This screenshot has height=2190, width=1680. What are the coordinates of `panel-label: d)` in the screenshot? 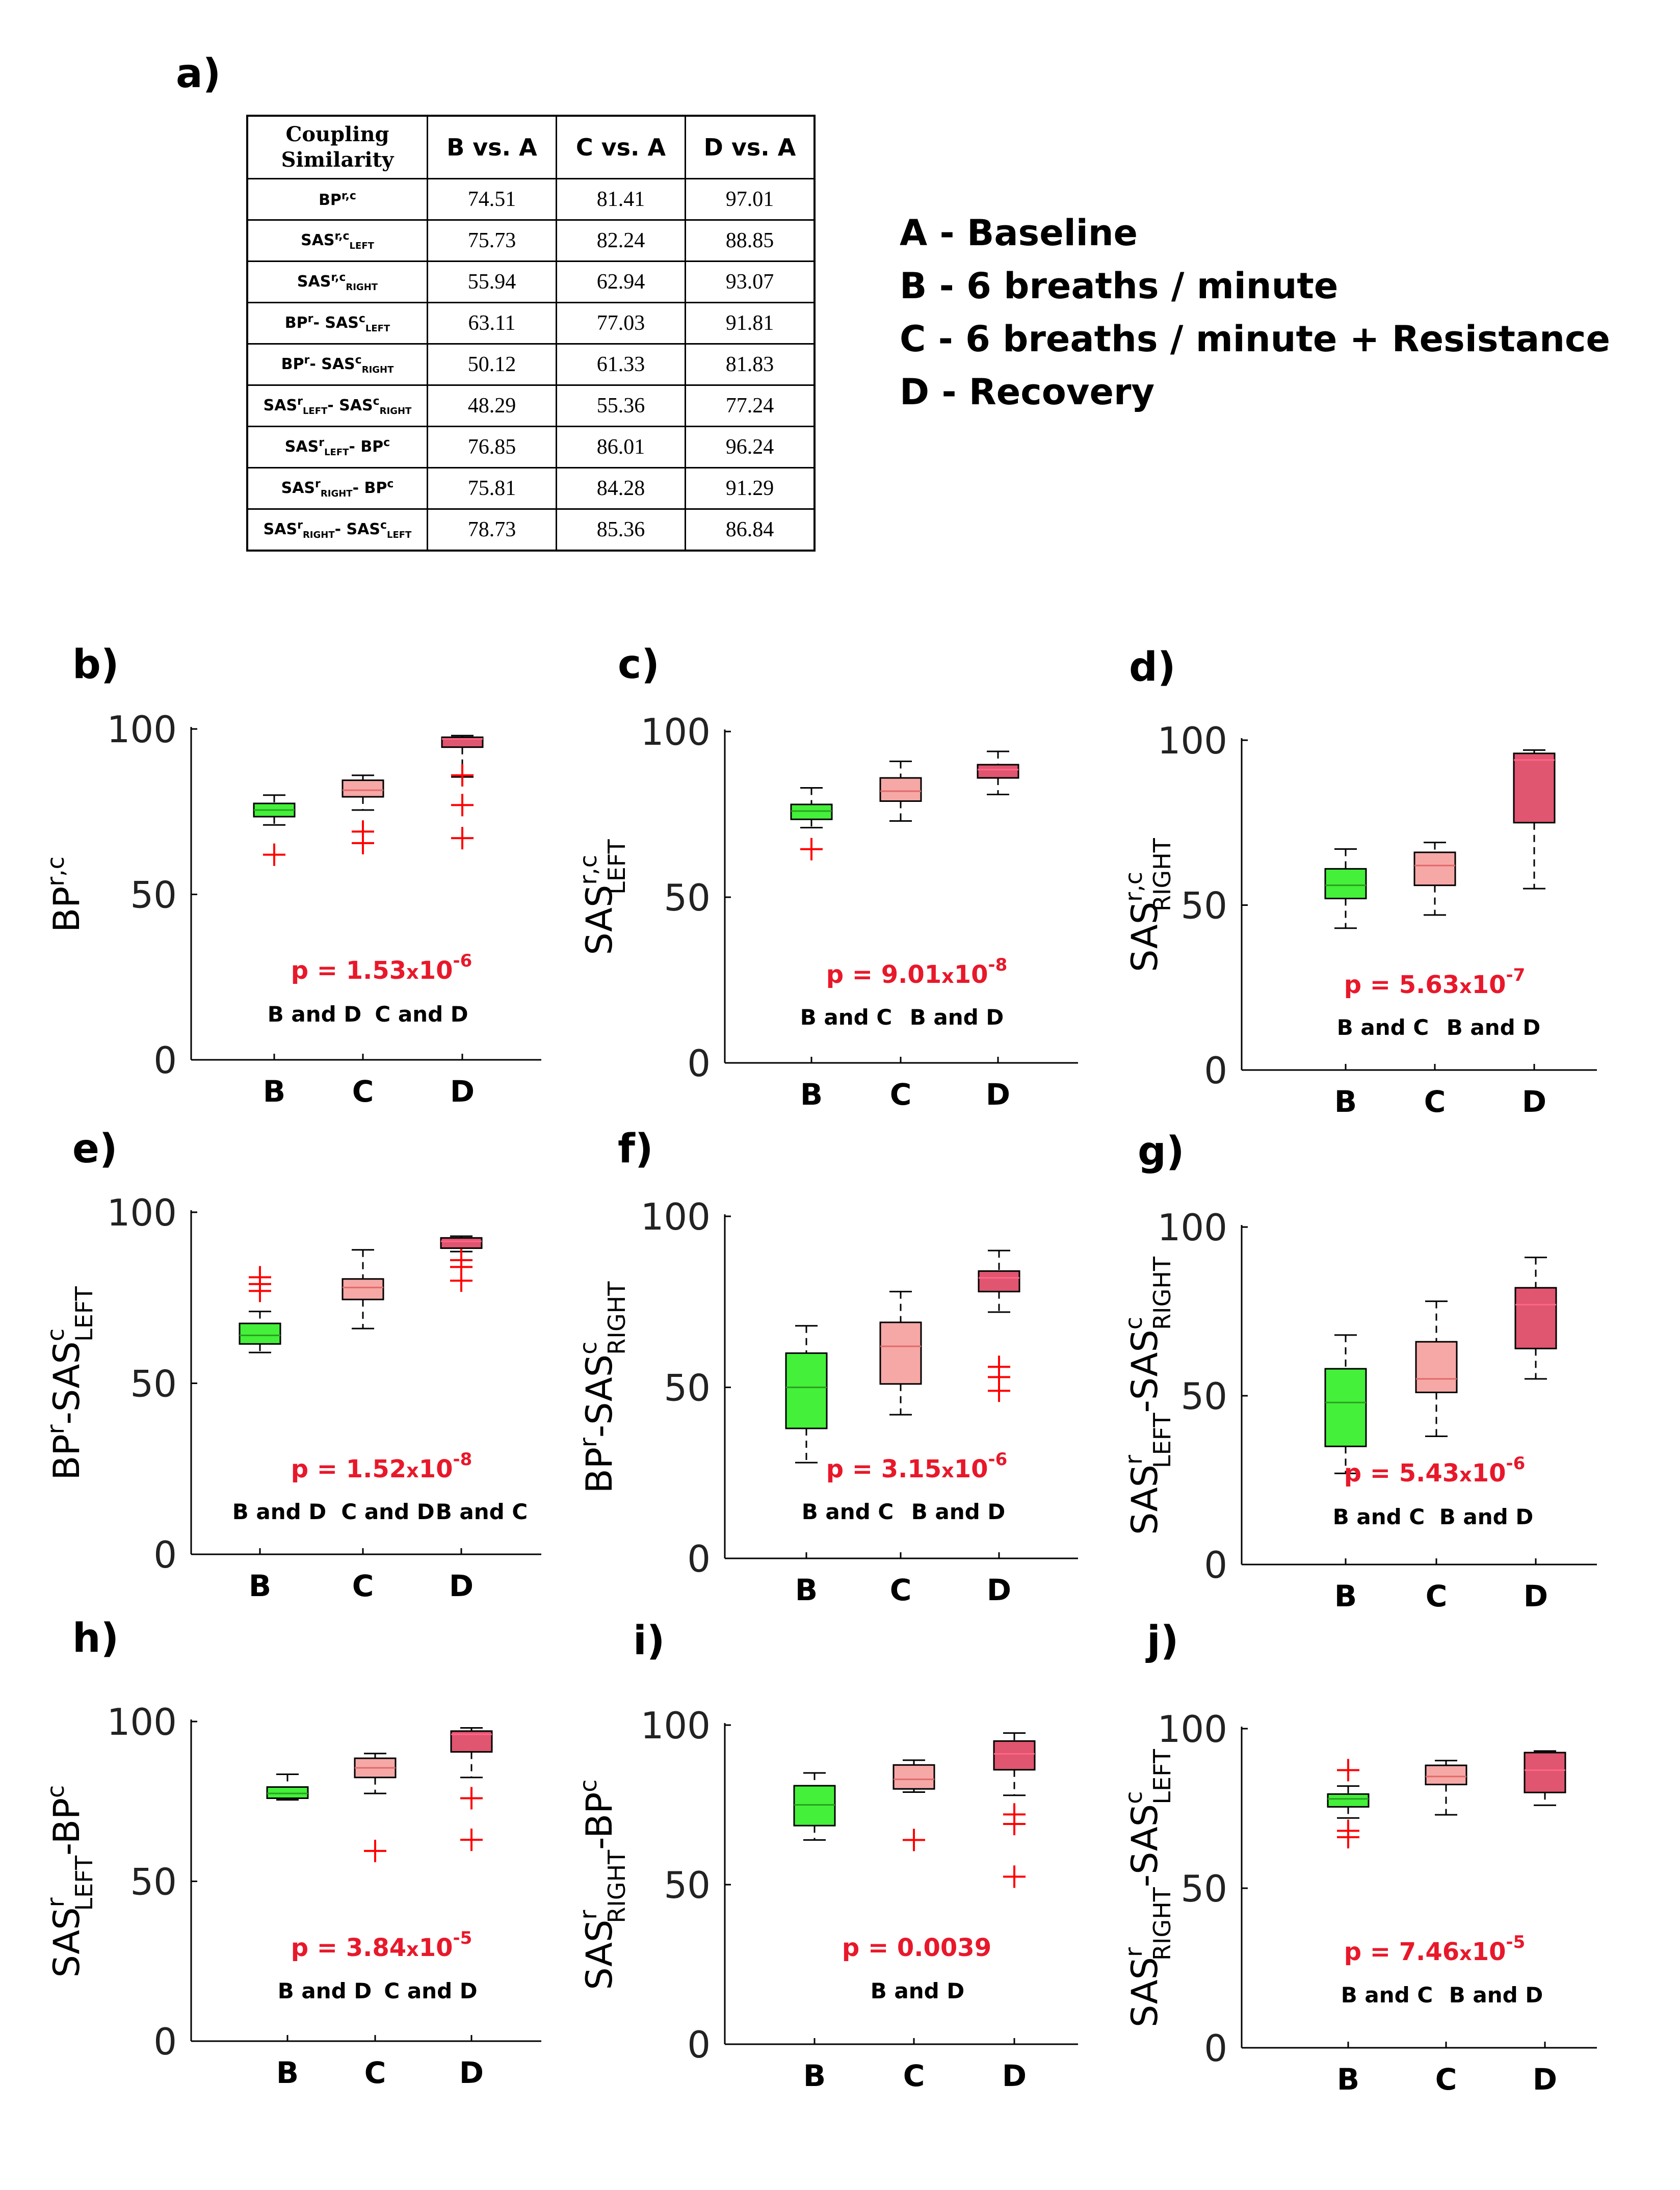 It's located at (1152, 667).